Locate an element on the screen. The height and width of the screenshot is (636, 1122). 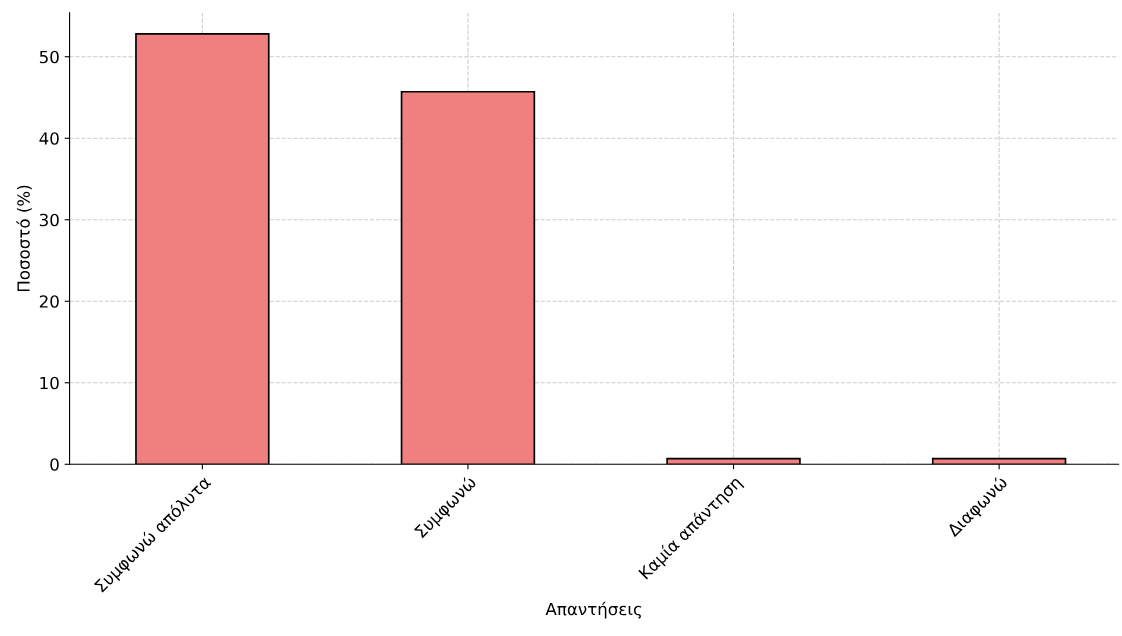
y-tick-label: 0 is located at coordinates (54, 464).